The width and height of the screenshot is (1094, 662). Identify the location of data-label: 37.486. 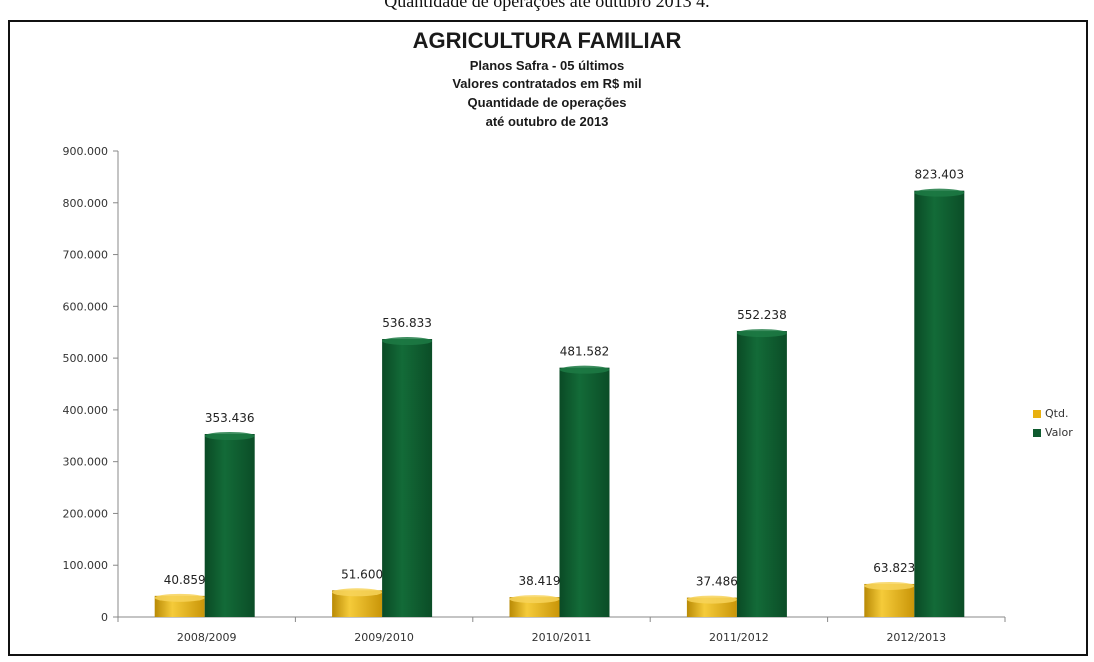
(717, 582).